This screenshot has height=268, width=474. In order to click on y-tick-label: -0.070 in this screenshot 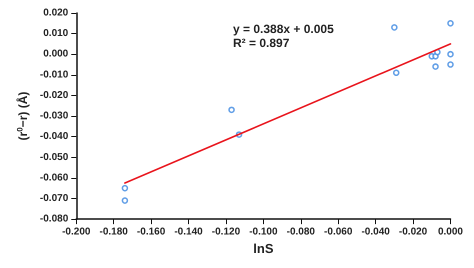, I will do `click(54, 198)`.